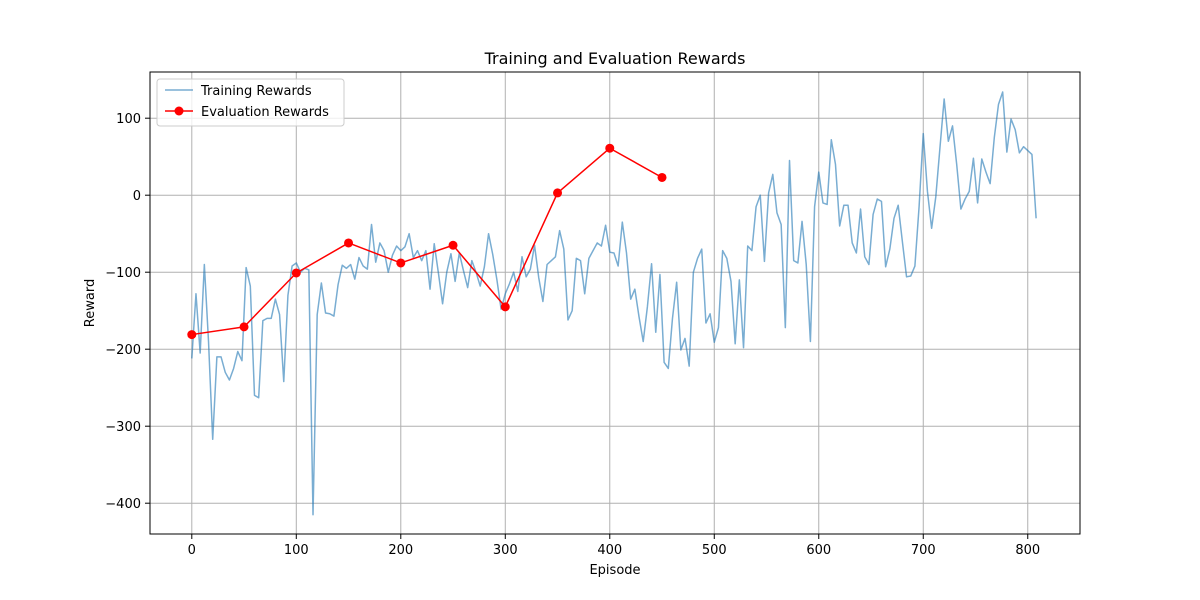  I want to click on chart-title: Training and Evaluation Rewards, so click(615, 58).